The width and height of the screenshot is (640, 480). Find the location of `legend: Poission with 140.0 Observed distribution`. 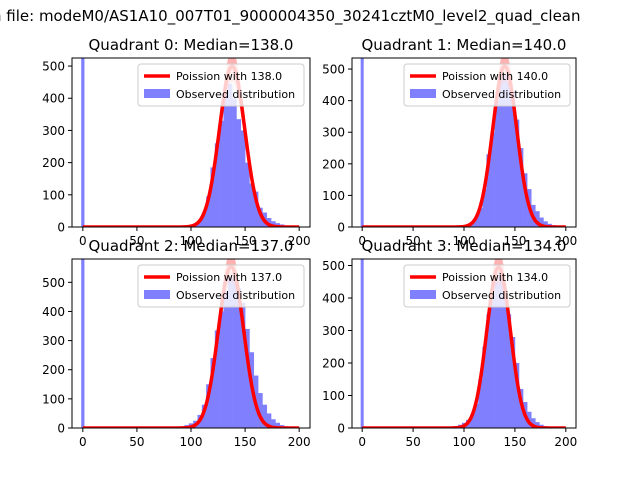

legend: Poission with 140.0 Observed distribution is located at coordinates (487, 85).